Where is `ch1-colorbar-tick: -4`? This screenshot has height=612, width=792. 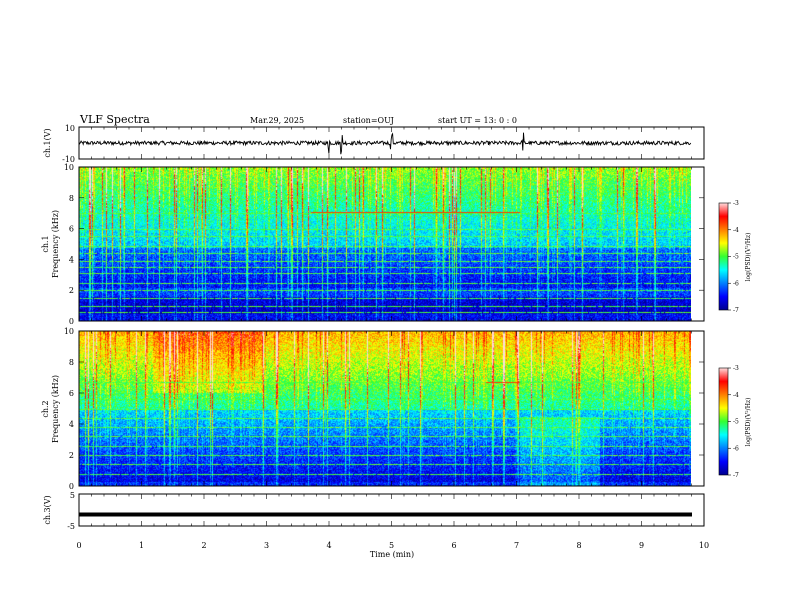
ch1-colorbar-tick: -4 is located at coordinates (736, 230).